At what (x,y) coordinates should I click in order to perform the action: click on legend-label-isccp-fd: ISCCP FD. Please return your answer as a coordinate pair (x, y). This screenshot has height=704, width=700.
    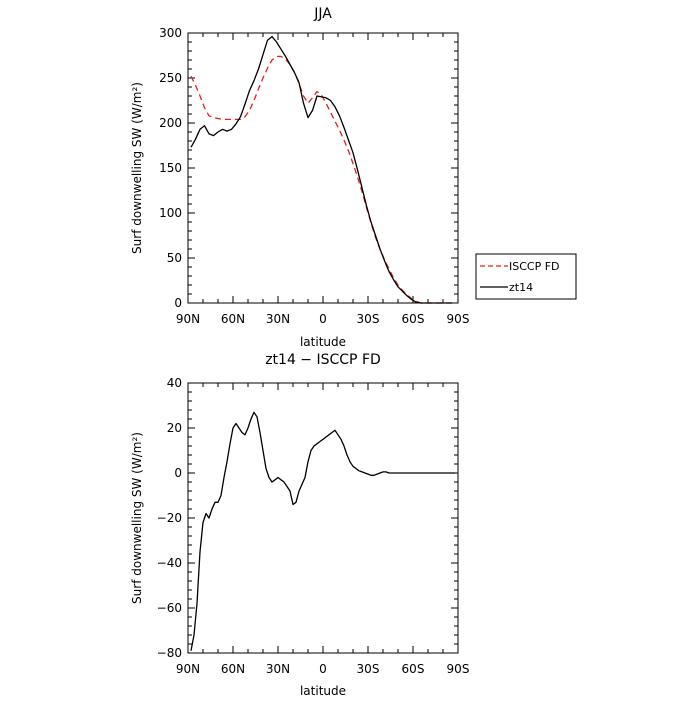
    Looking at the image, I should click on (534, 266).